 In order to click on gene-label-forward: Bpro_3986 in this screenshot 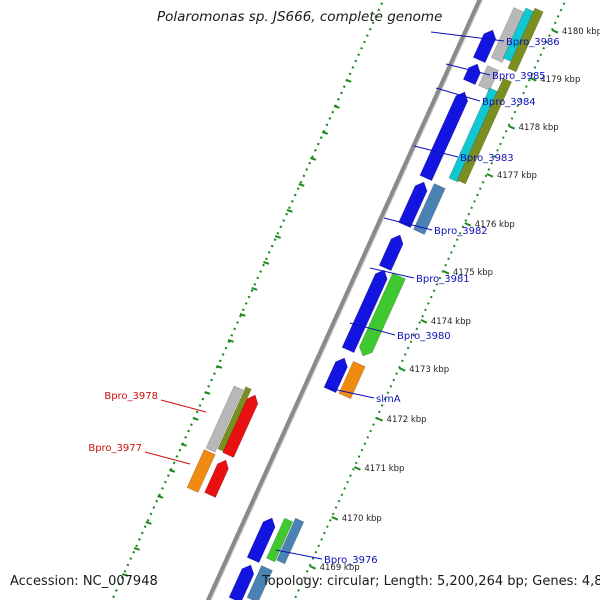, I will do `click(533, 42)`.